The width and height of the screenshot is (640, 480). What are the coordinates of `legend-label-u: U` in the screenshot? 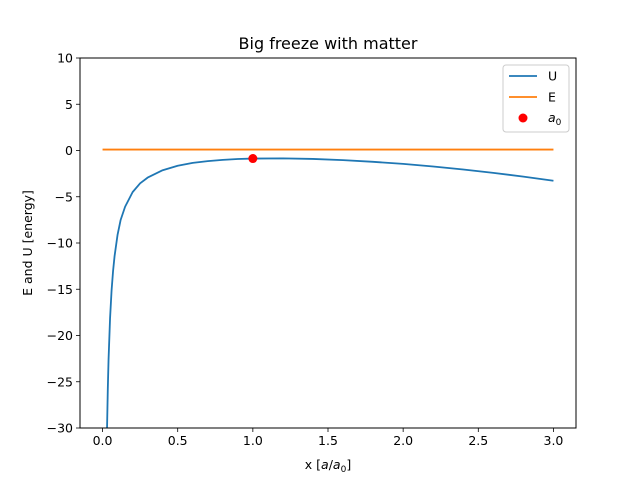 It's located at (552, 76).